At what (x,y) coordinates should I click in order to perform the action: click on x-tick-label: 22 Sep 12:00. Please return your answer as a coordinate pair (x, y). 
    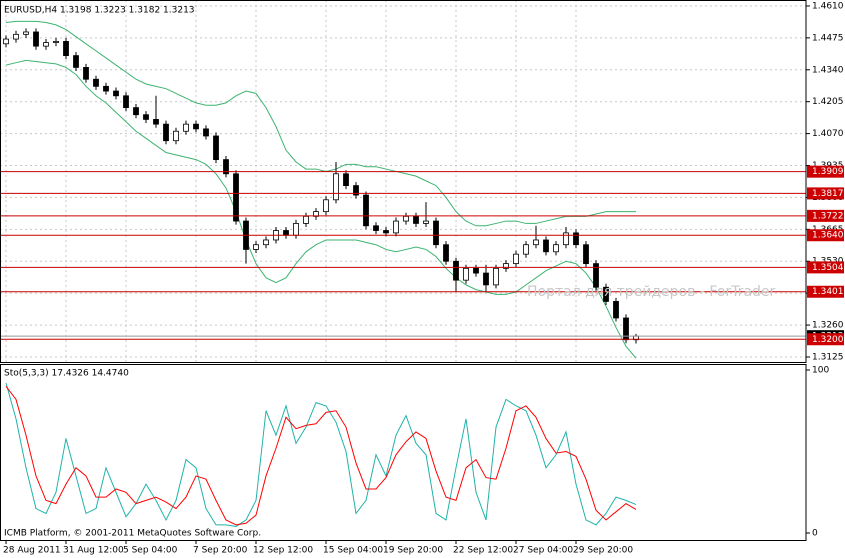
    Looking at the image, I should click on (483, 551).